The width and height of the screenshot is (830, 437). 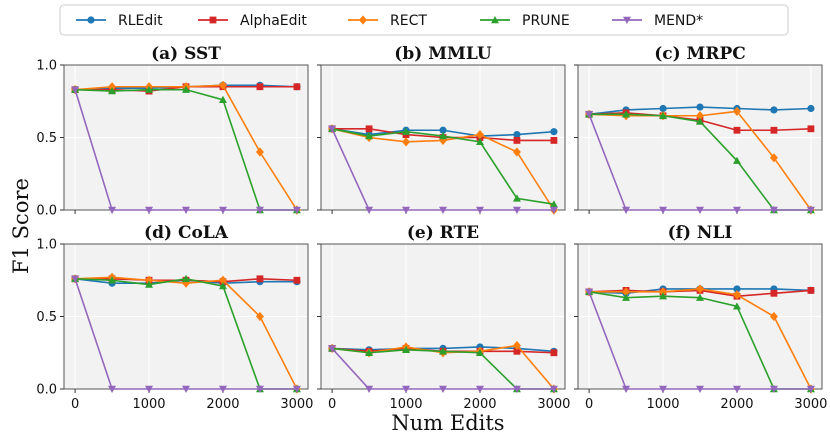 I want to click on panel-c-mrpc: (c) MRPC, so click(x=698, y=129).